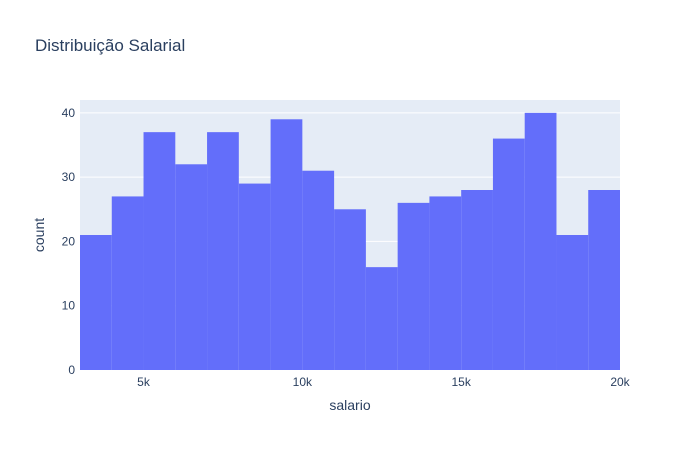  I want to click on y-tick-label: 40, so click(69, 113).